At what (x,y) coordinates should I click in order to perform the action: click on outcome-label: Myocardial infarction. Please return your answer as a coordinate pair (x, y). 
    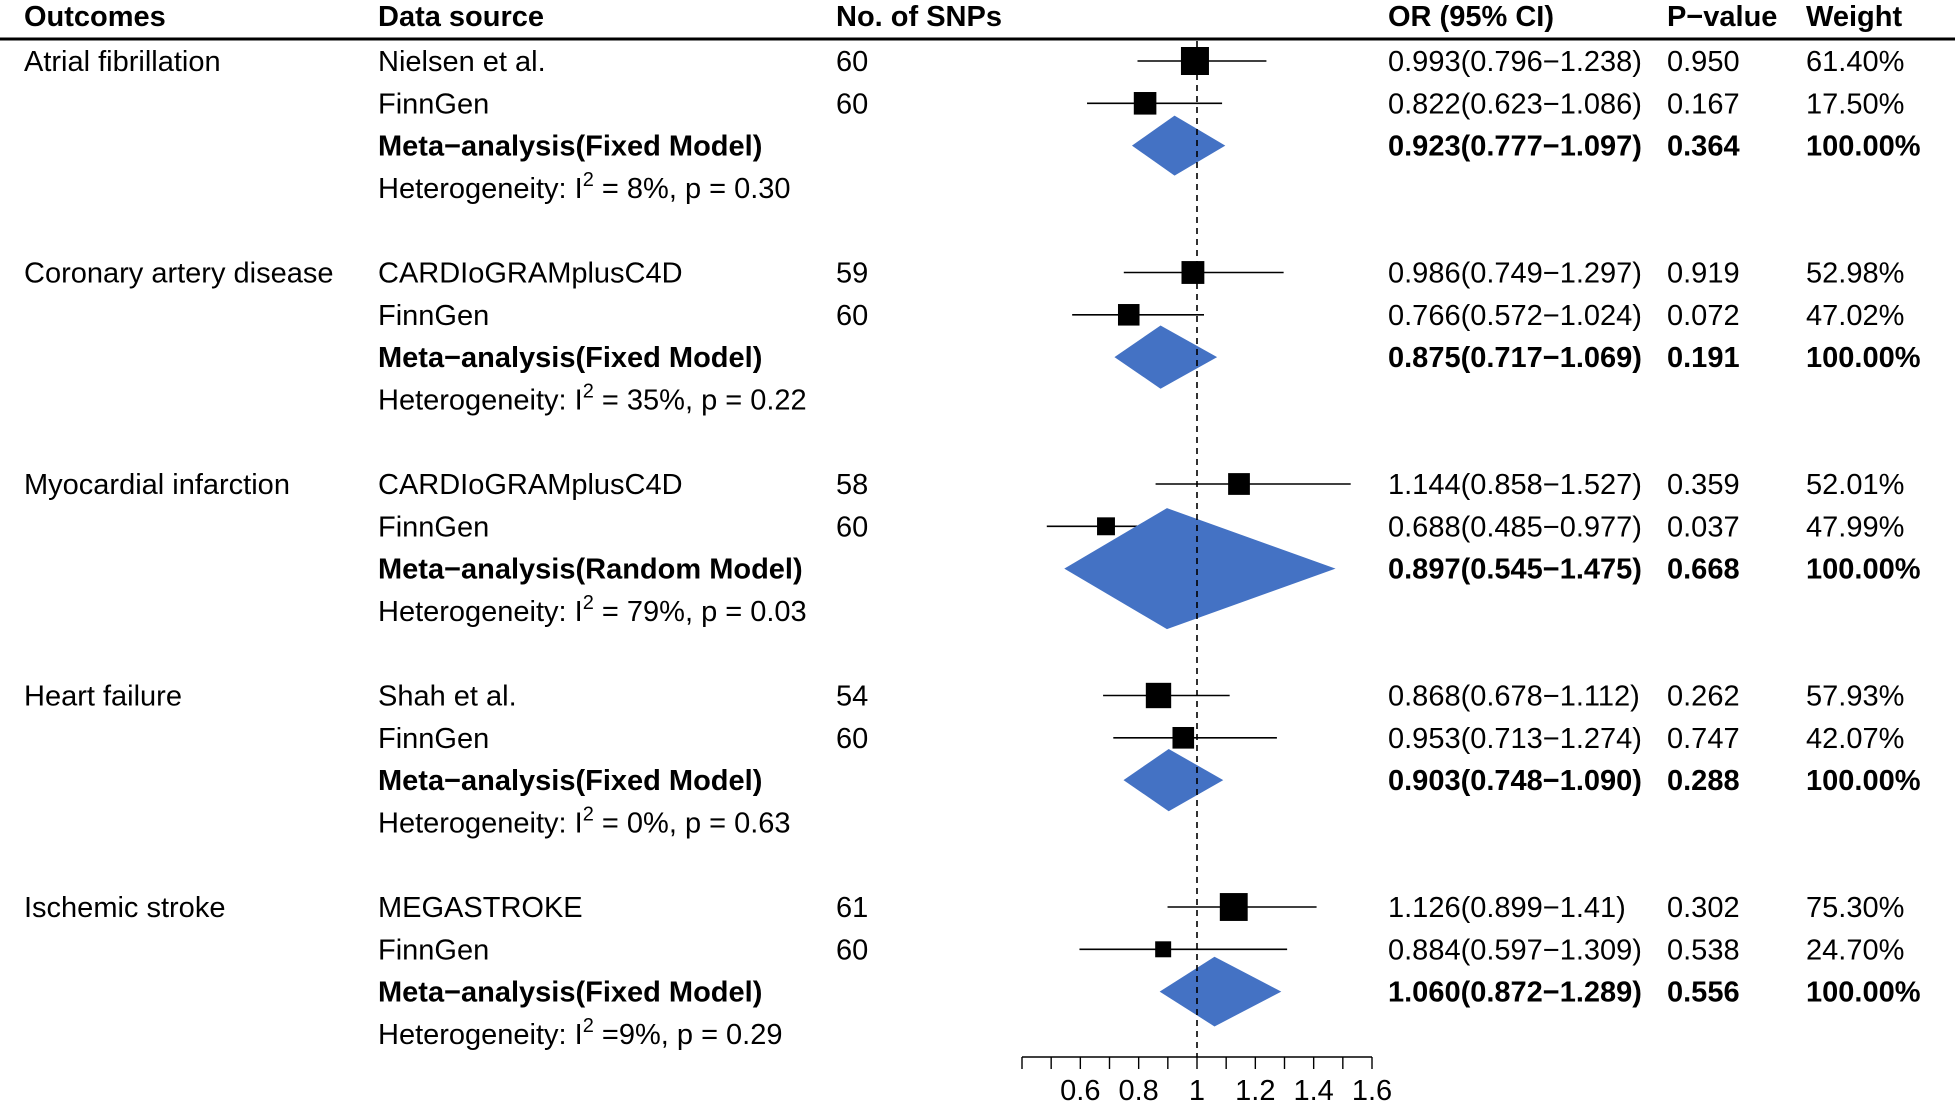
    Looking at the image, I should click on (157, 485).